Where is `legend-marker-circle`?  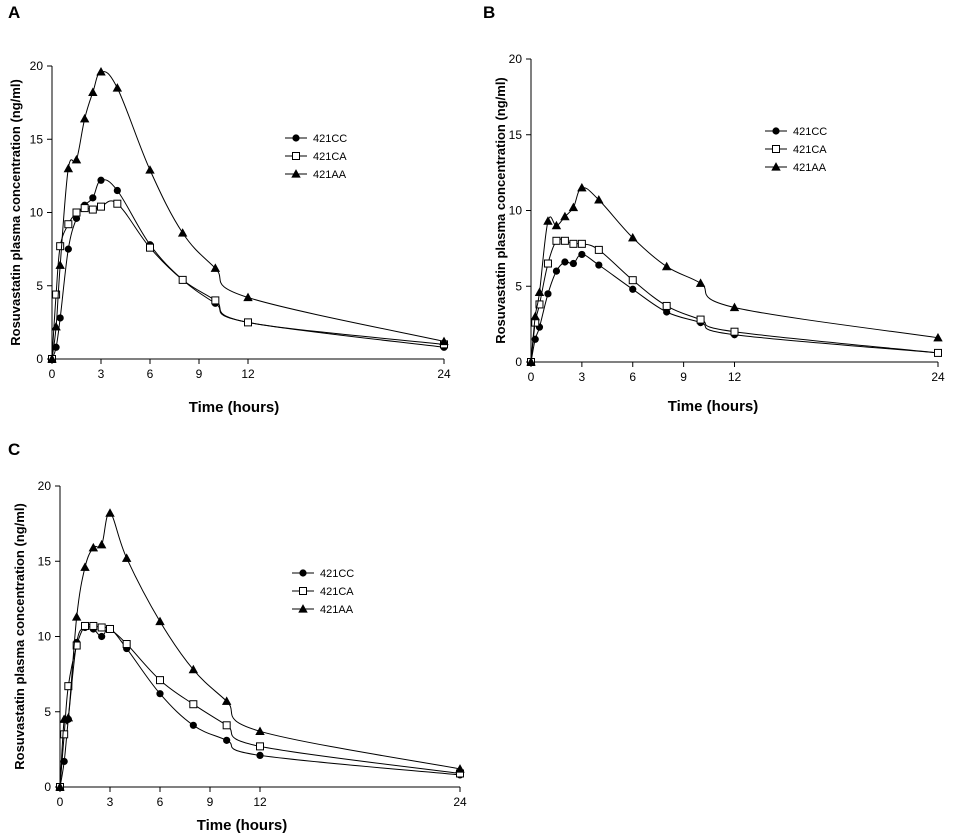
legend-marker-circle is located at coordinates (296, 138).